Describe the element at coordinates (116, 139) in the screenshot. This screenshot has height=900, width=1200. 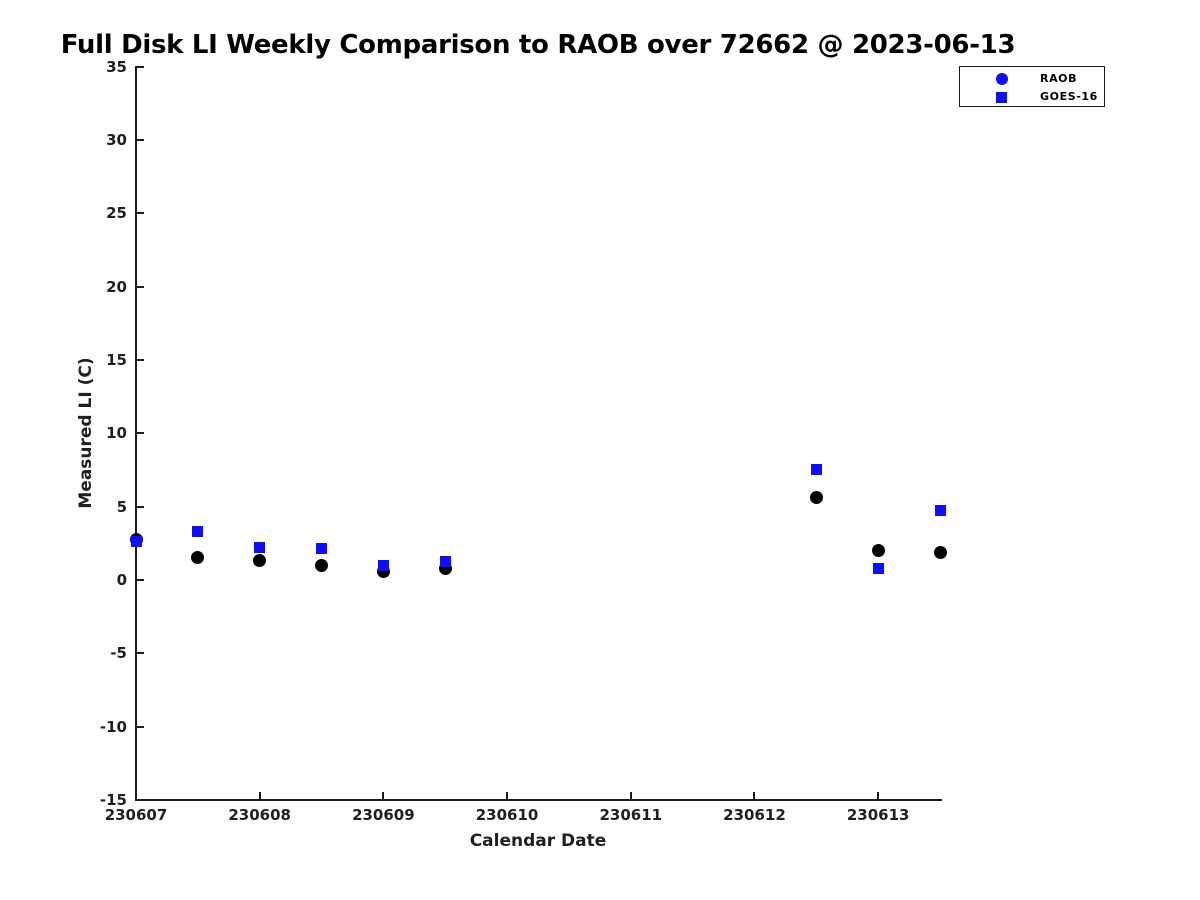
I see `y-tick-label: 30` at that location.